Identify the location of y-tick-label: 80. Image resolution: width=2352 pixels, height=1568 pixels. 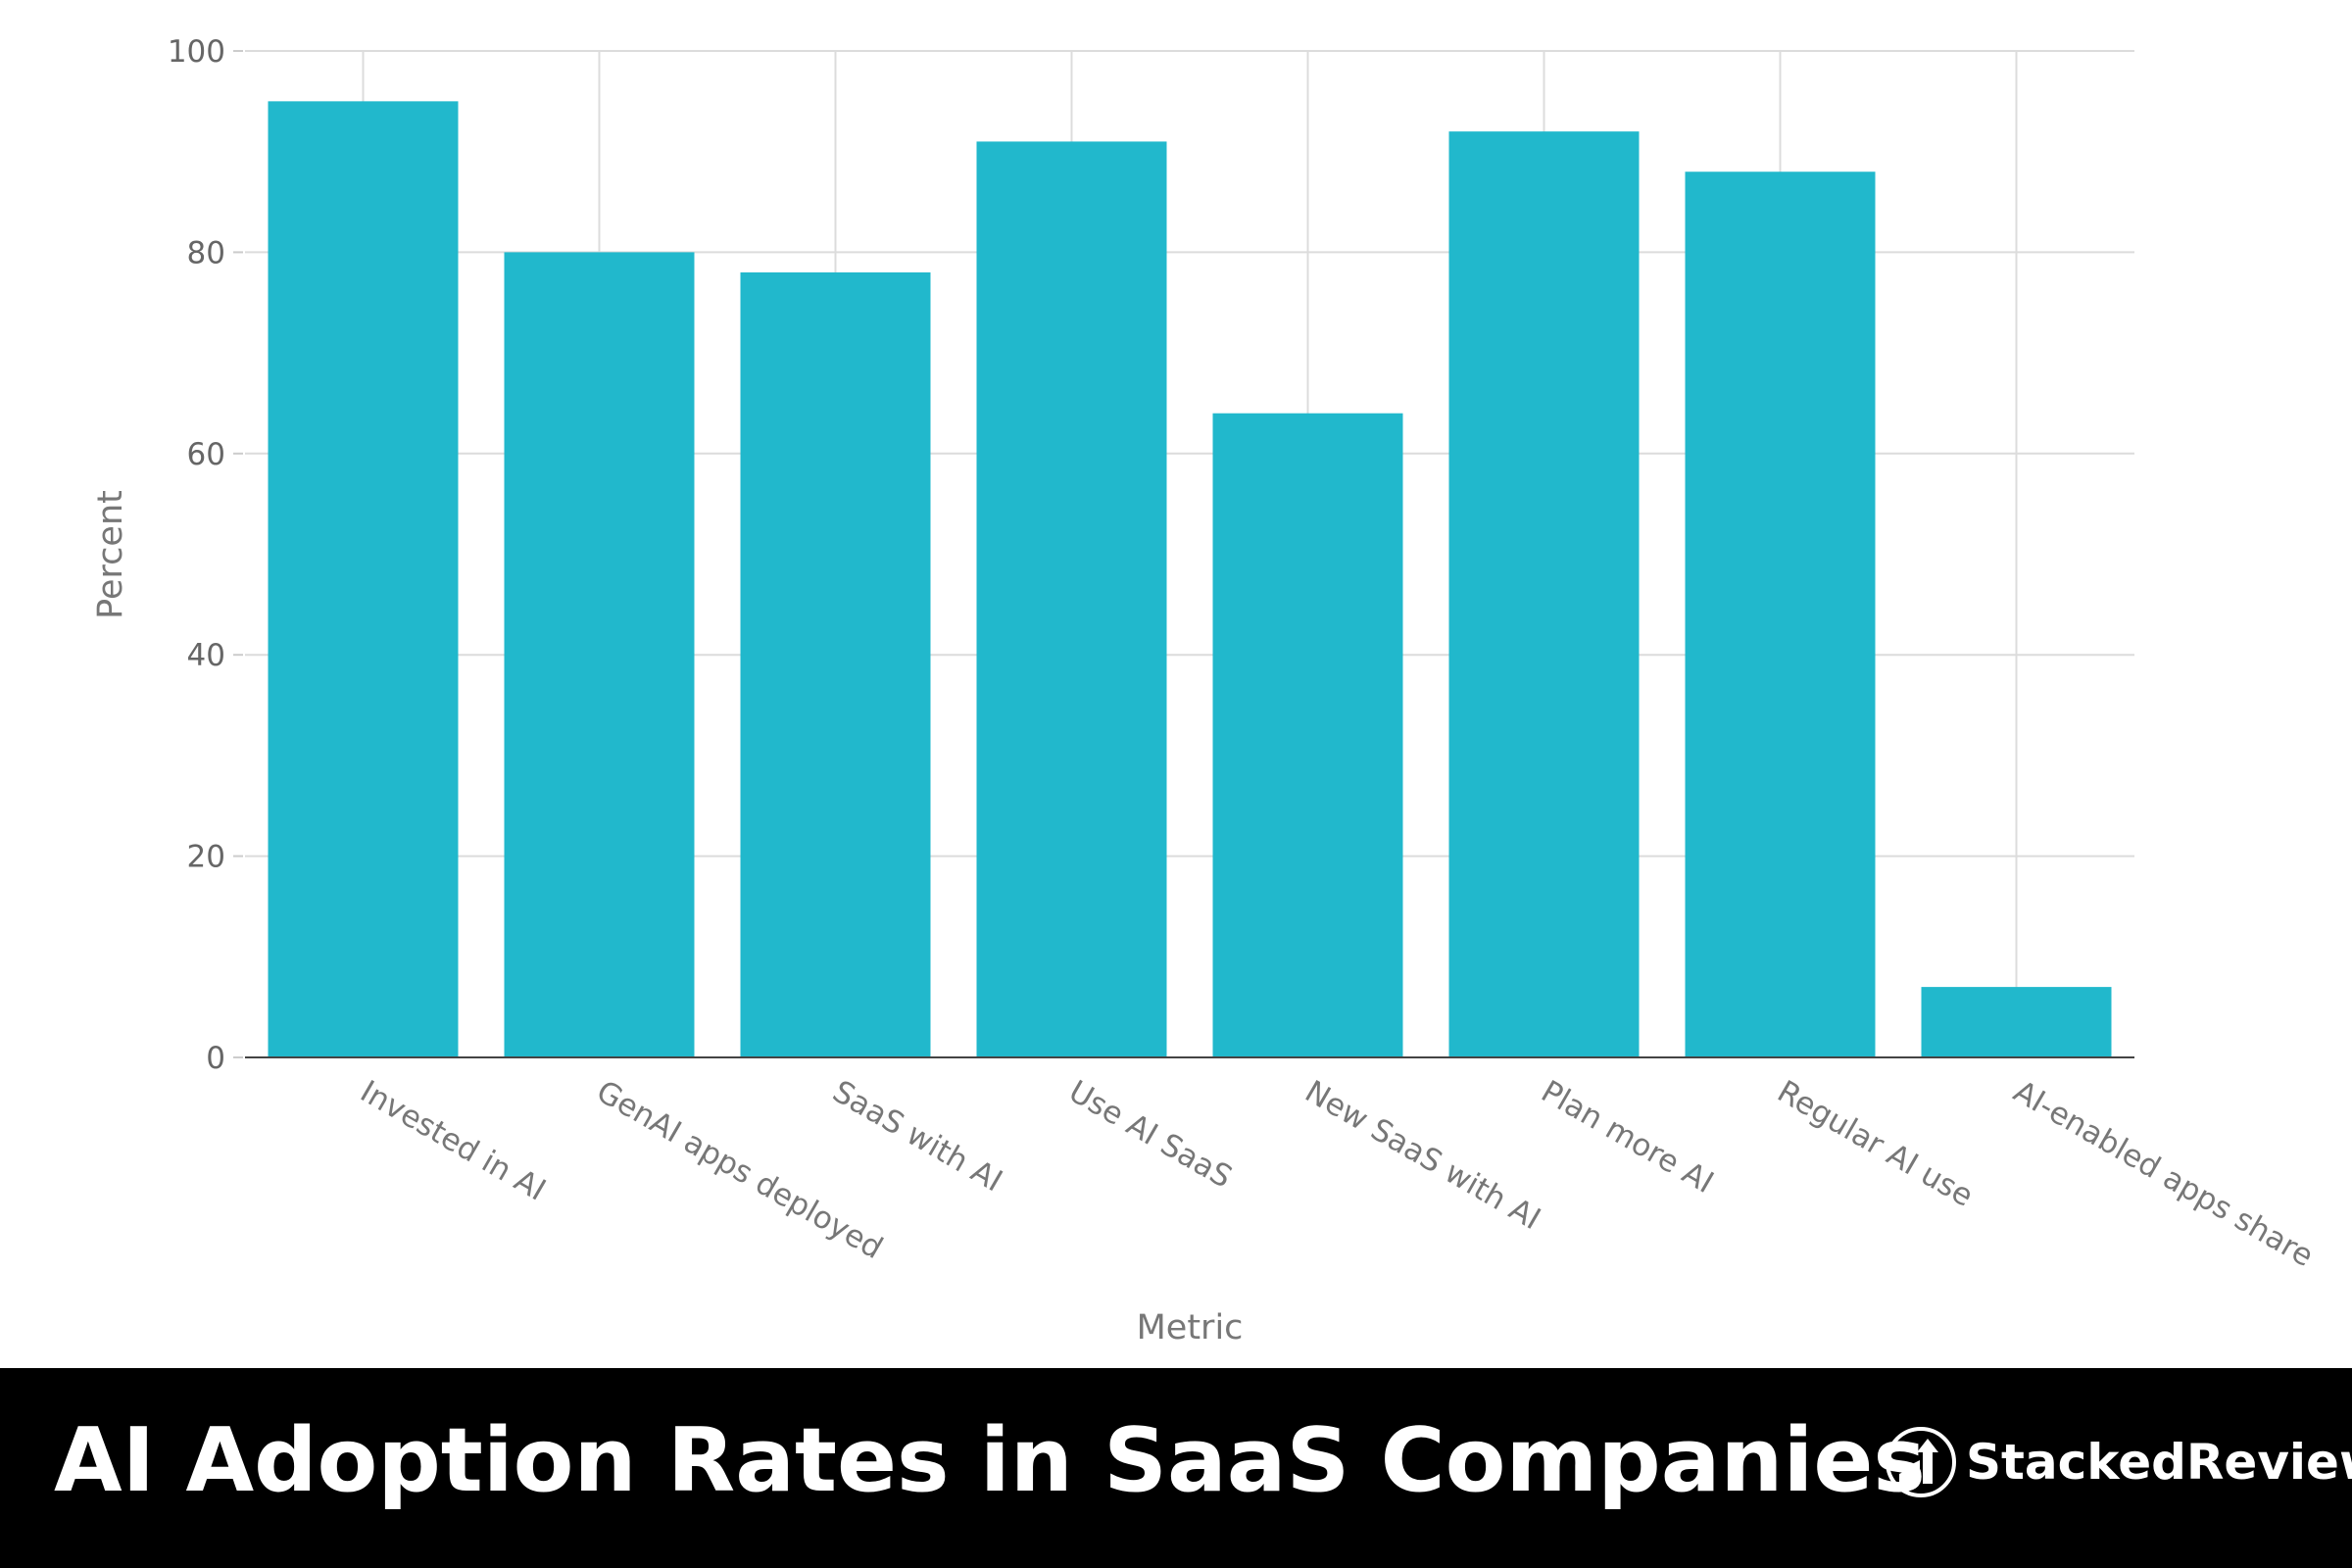
(206, 253).